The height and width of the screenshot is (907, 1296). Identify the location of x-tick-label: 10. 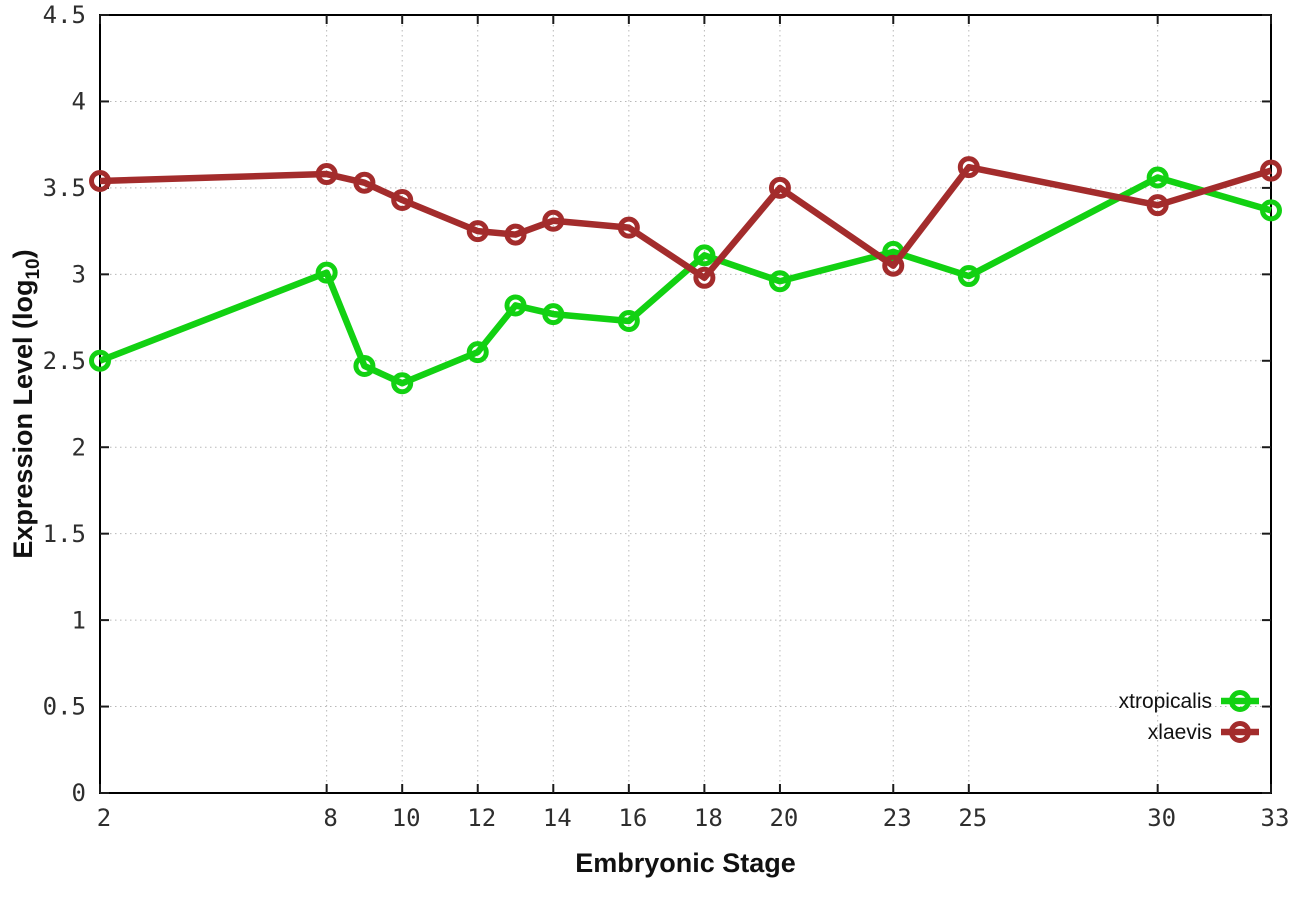
(406, 818).